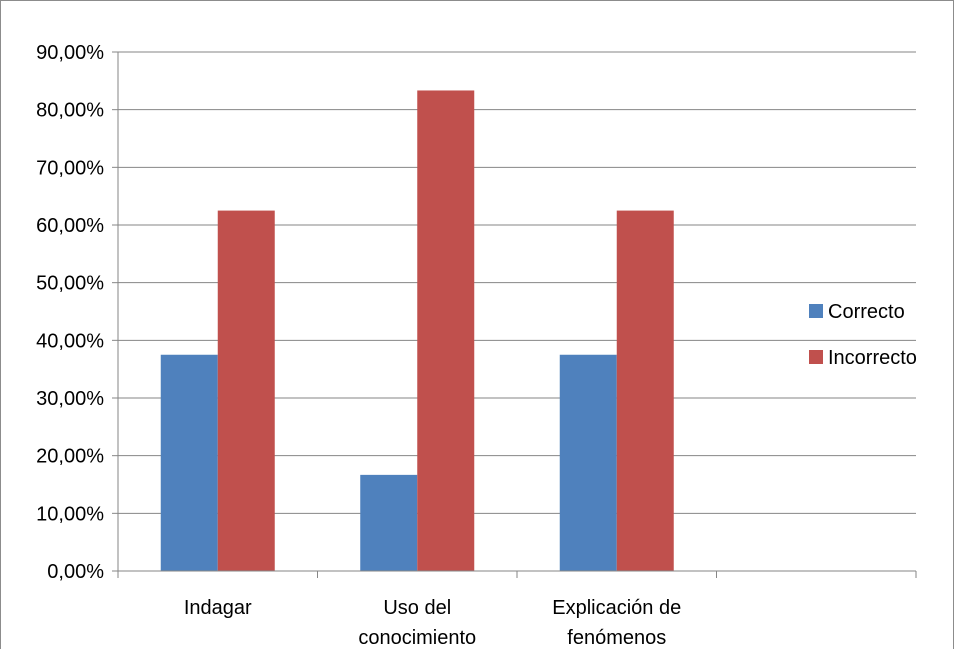 This screenshot has height=650, width=954. Describe the element at coordinates (75, 572) in the screenshot. I see `y-tick-label: 0,00%` at that location.